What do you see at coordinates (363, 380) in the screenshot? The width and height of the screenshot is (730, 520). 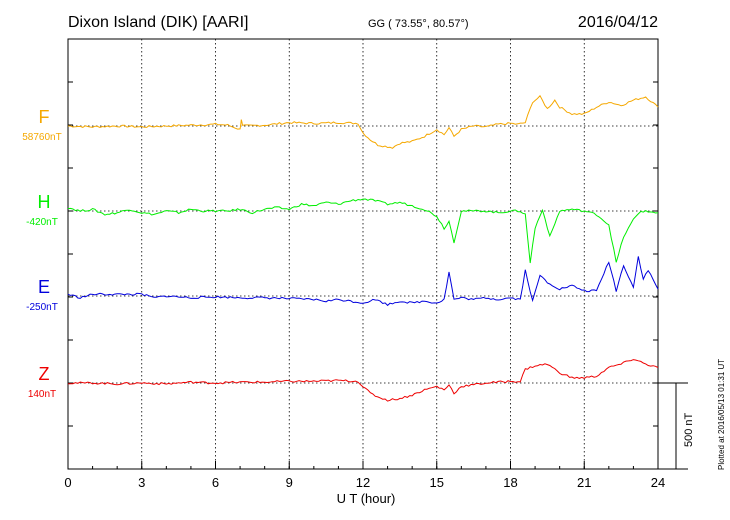 I see `series-line-z` at bounding box center [363, 380].